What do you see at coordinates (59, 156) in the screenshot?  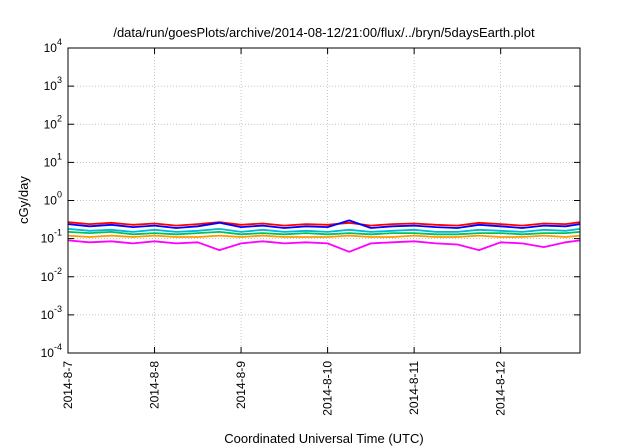 I see `y-tick-exponent: 1` at bounding box center [59, 156].